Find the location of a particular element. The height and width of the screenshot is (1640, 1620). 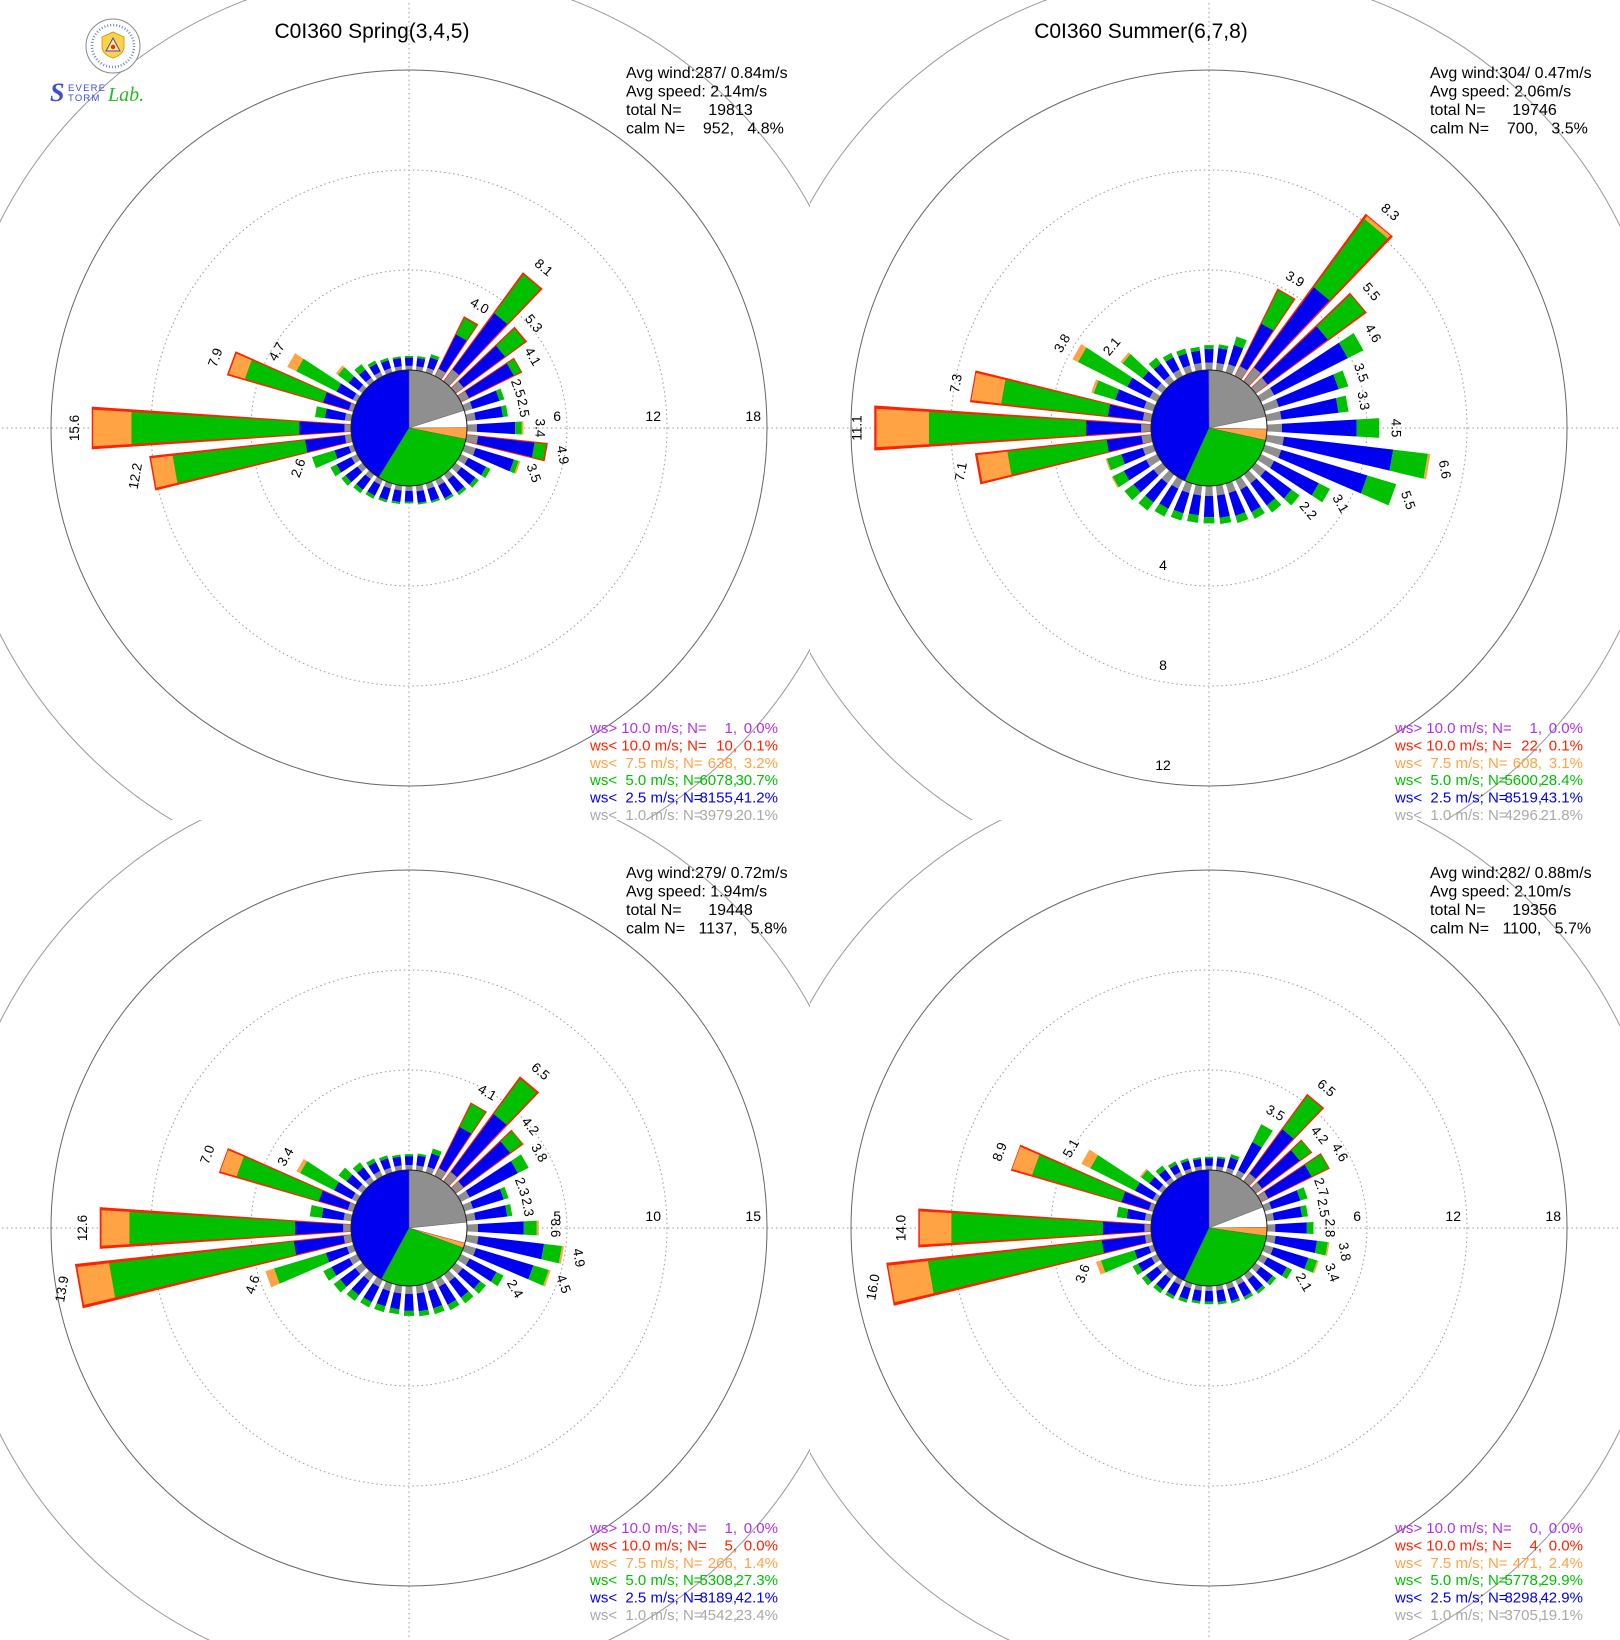

pie-outline is located at coordinates (409, 1228).